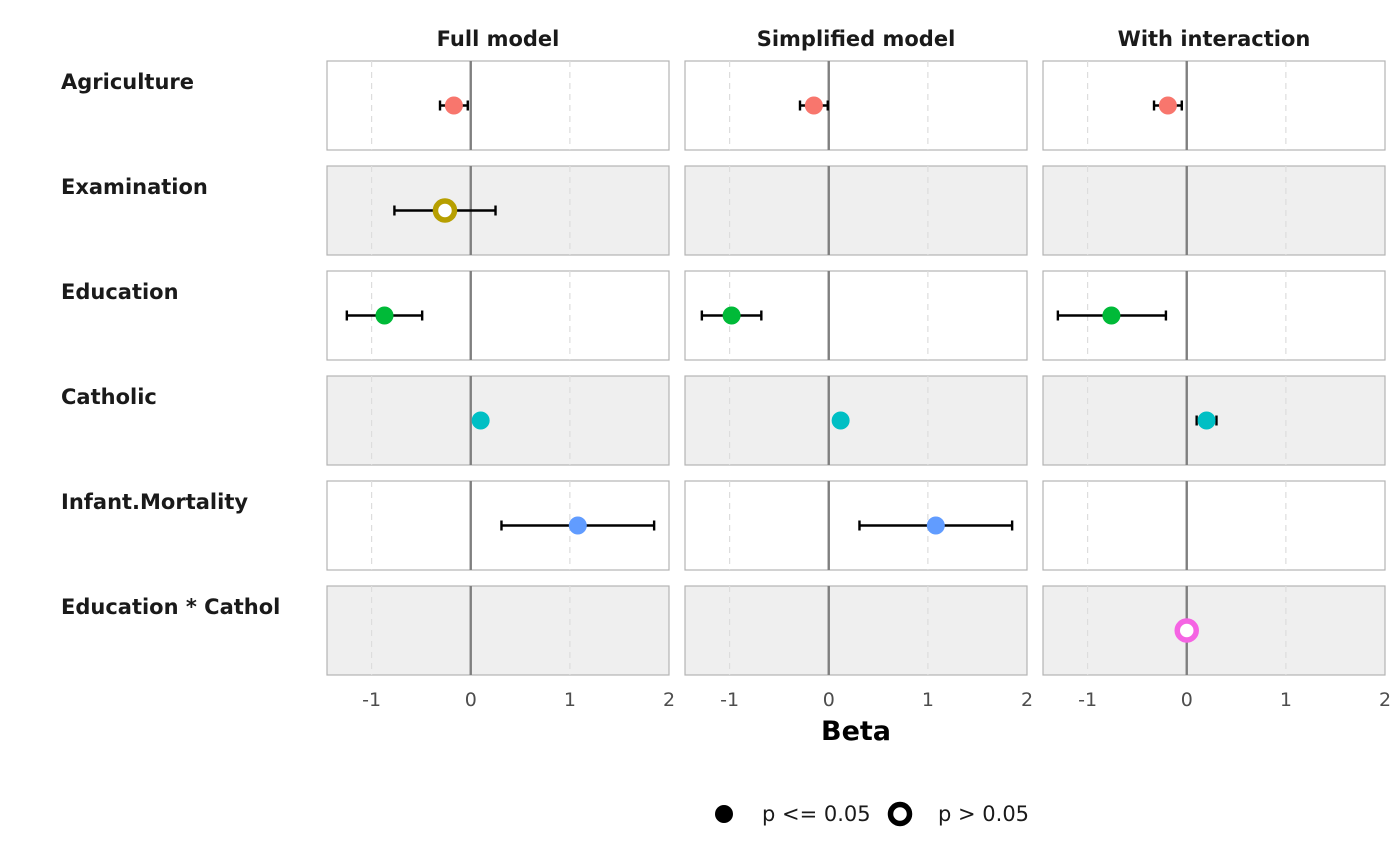  I want to click on row-label-catholic: Catholic, so click(109, 397).